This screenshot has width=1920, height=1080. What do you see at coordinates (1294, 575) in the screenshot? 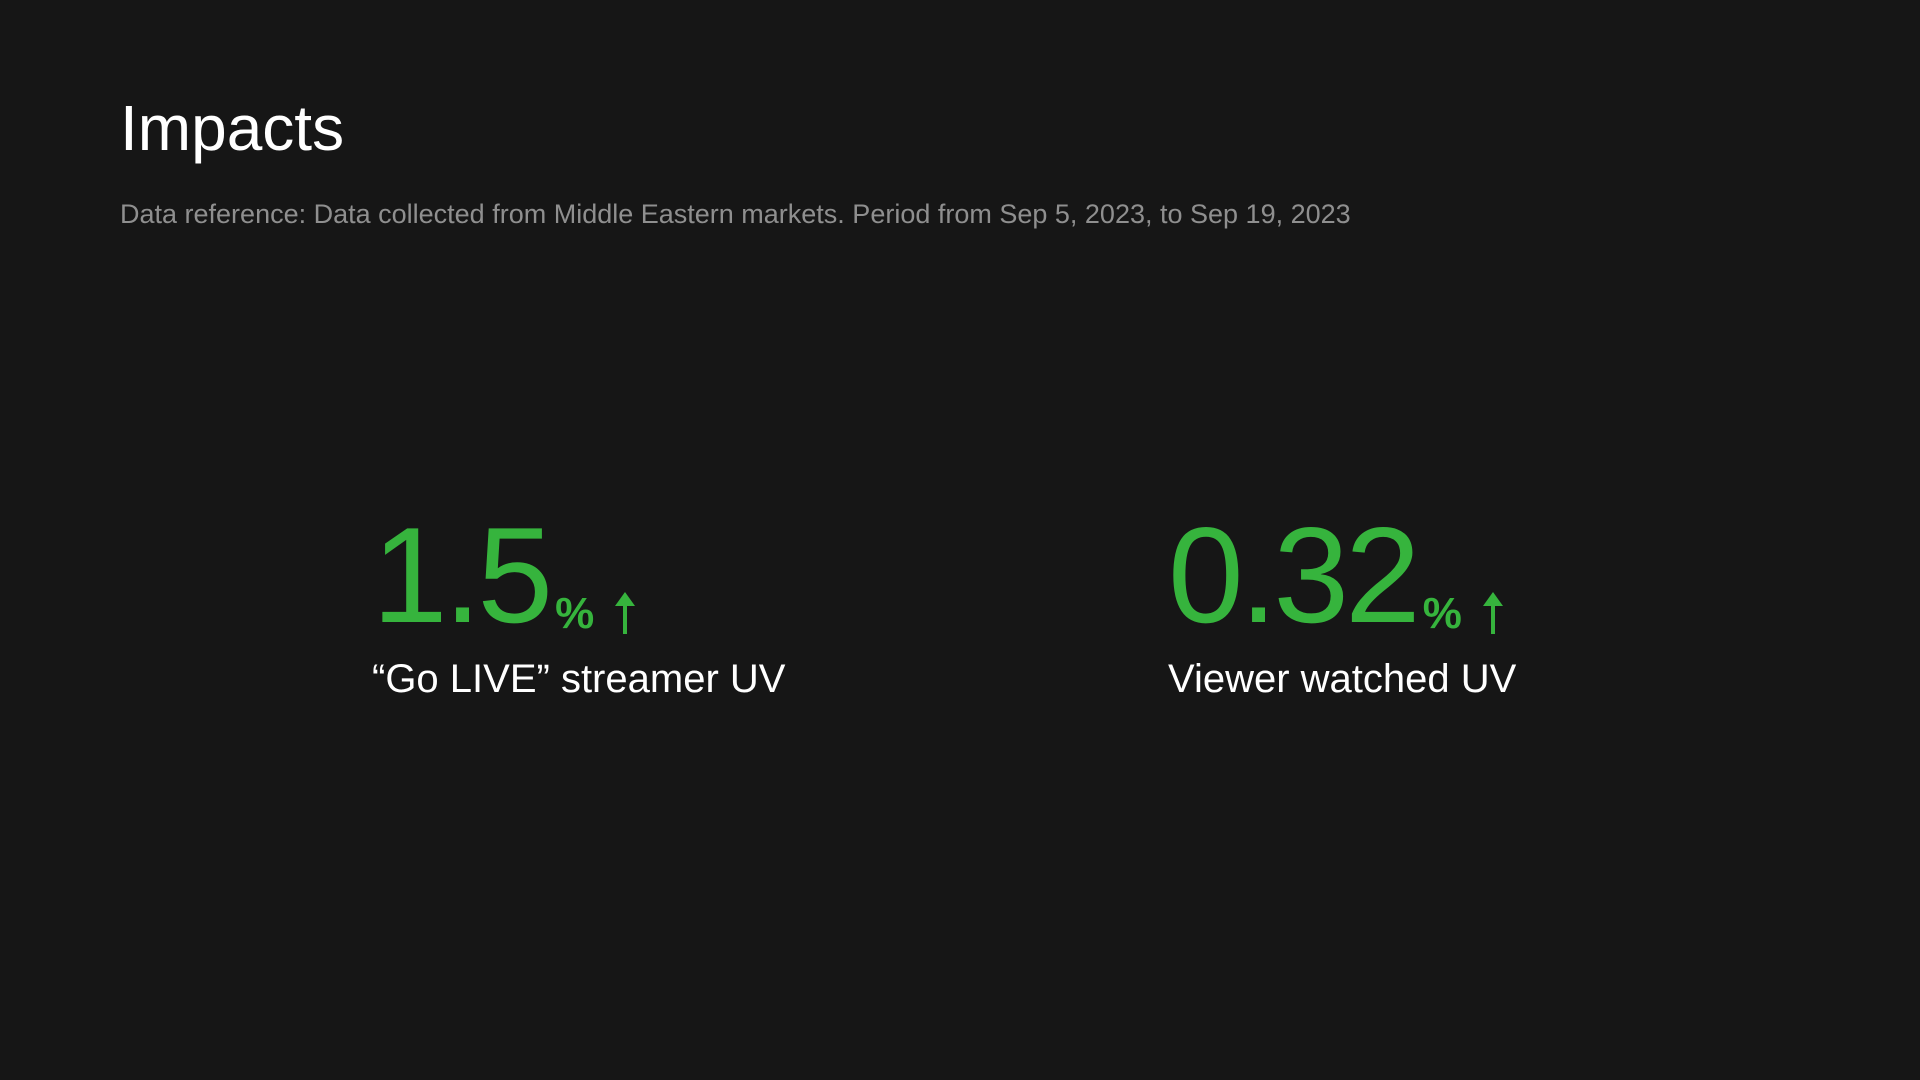
I see `metric-value: 0.32` at bounding box center [1294, 575].